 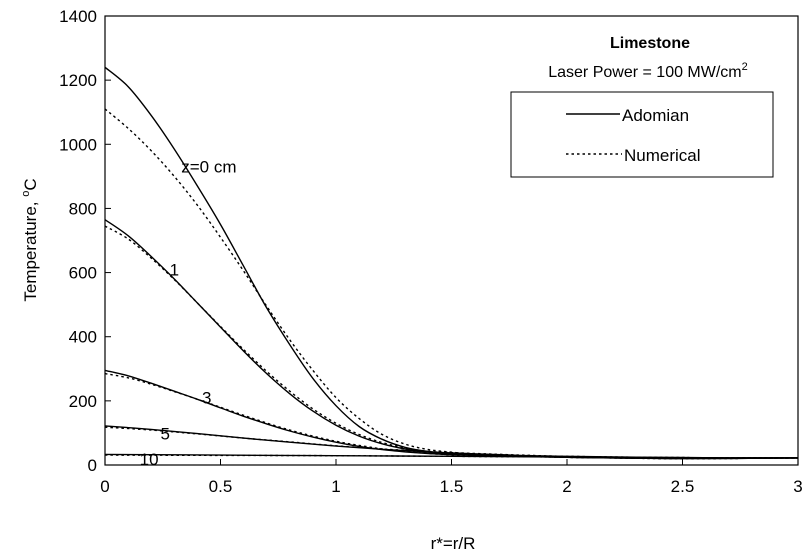 What do you see at coordinates (78, 144) in the screenshot?
I see `y-tick-label: 1000` at bounding box center [78, 144].